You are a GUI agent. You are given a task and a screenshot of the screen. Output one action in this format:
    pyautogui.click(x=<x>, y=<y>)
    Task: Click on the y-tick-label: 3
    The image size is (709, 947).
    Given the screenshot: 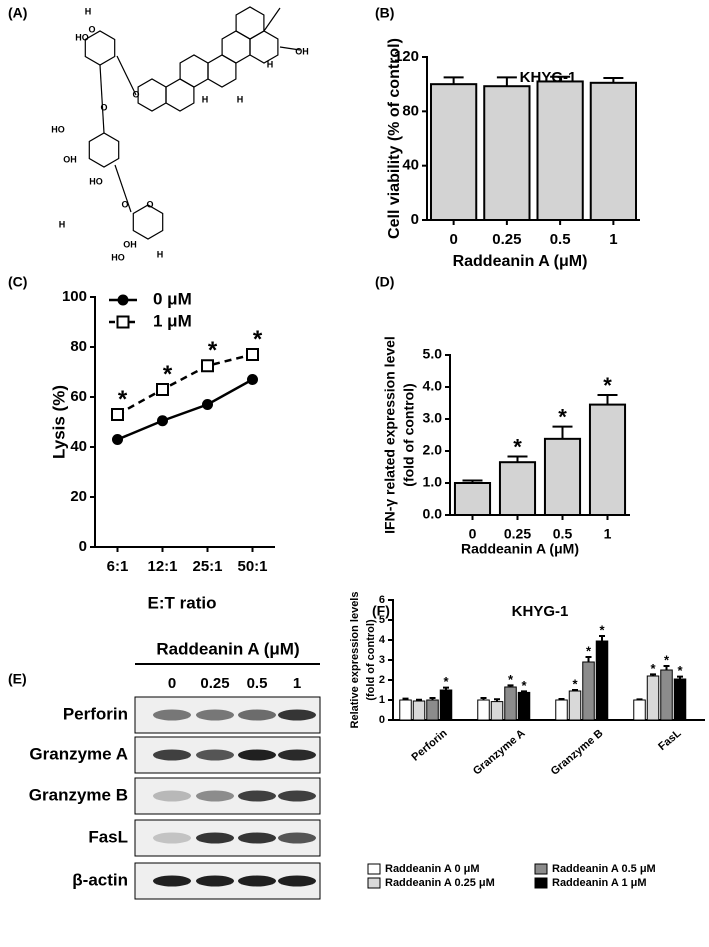 What is the action you would take?
    pyautogui.click(x=382, y=660)
    